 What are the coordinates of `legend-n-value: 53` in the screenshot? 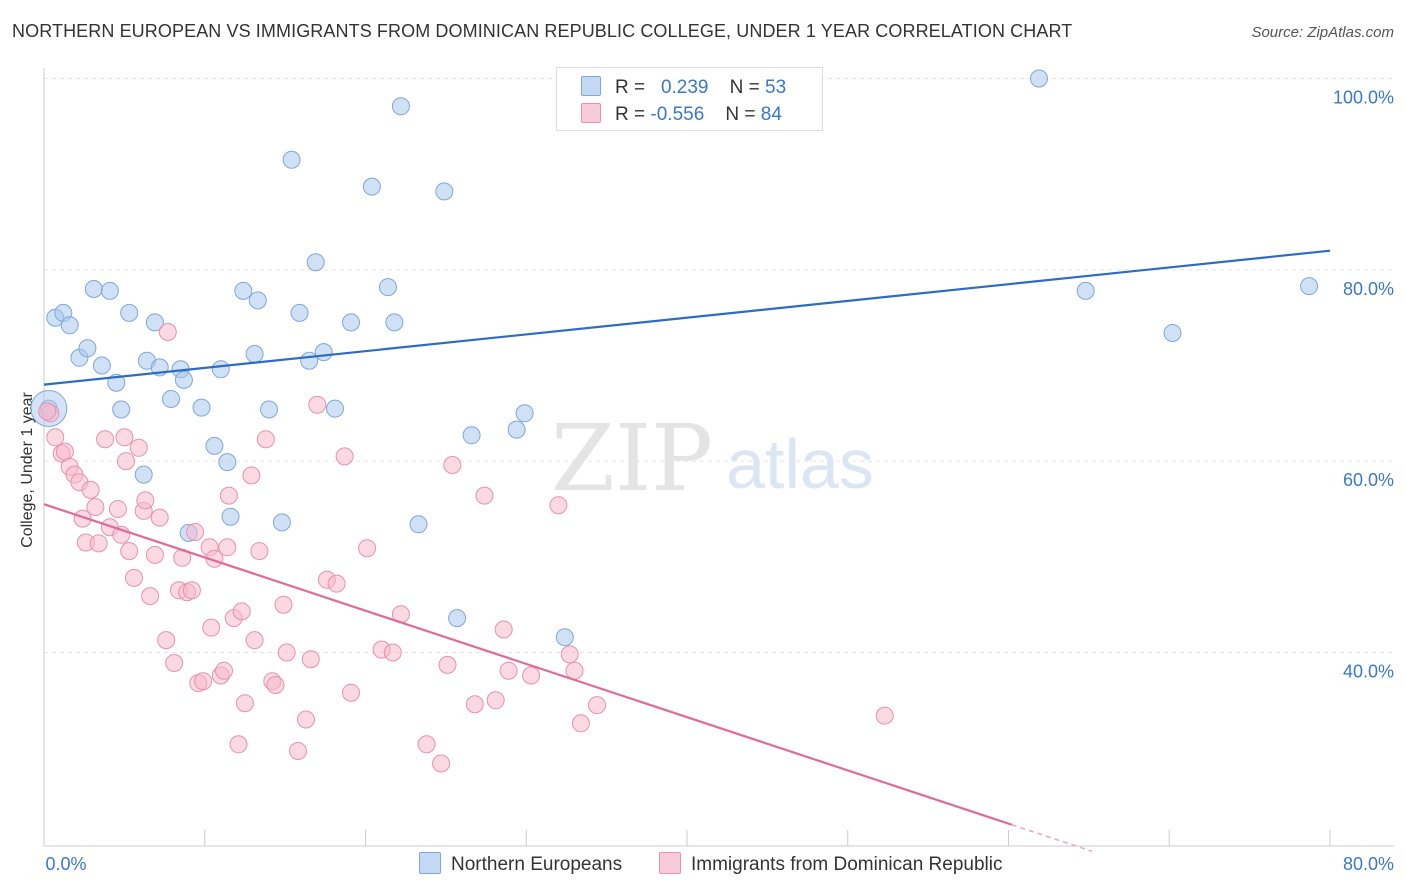 It's located at (776, 87).